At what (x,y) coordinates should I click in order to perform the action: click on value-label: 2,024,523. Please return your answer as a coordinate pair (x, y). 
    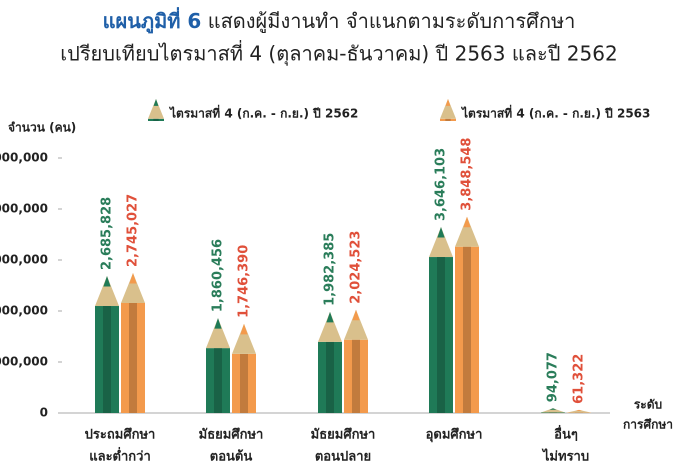
    Looking at the image, I should click on (356, 267).